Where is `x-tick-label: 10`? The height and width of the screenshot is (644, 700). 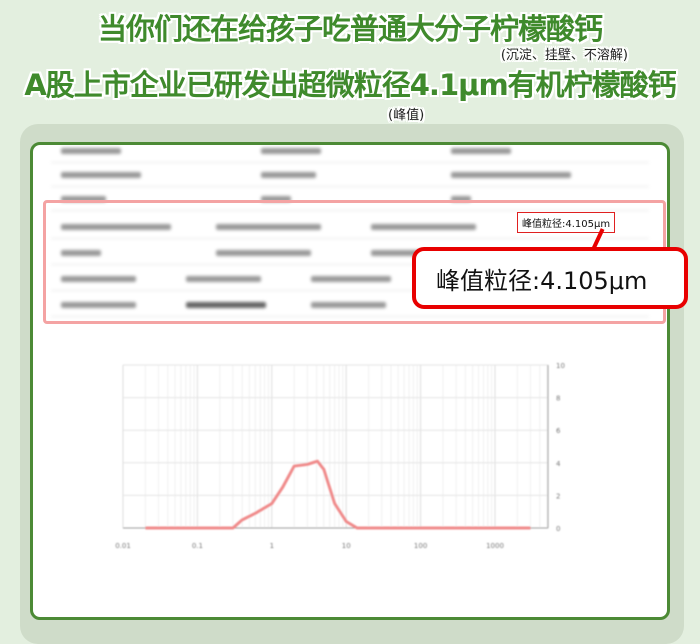
x-tick-label: 10 is located at coordinates (346, 546).